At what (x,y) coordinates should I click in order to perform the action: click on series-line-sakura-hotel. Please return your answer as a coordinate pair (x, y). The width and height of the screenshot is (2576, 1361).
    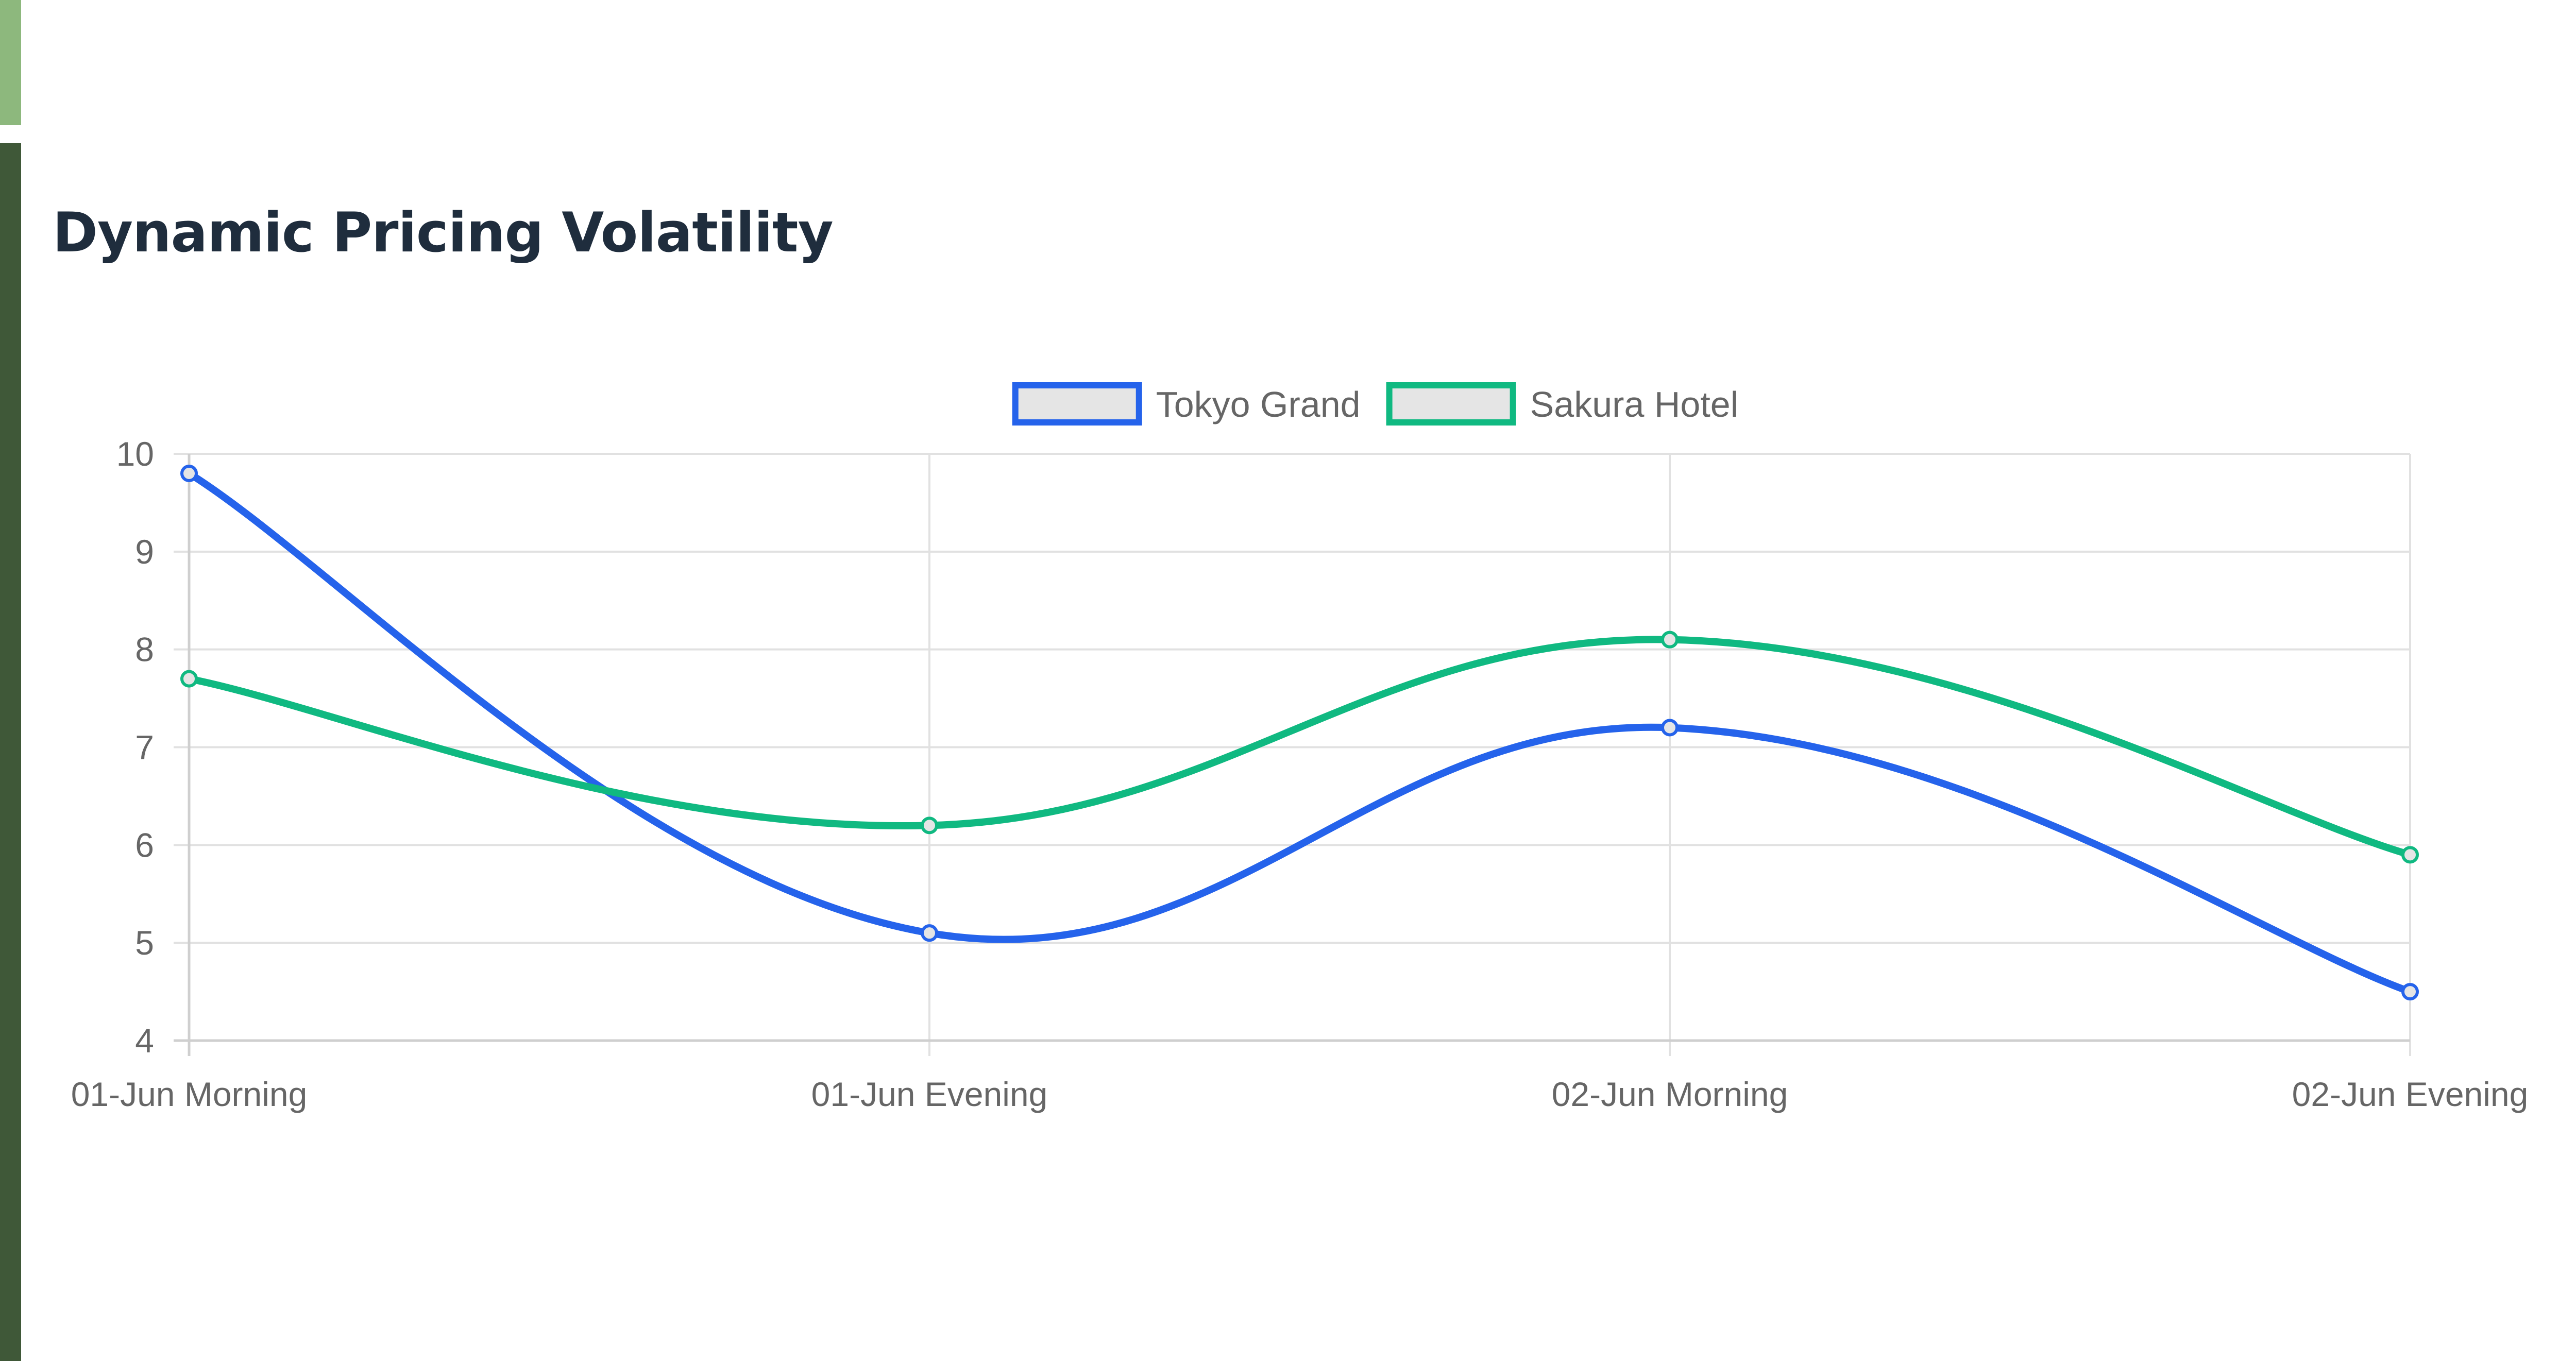
    Looking at the image, I should click on (1299, 747).